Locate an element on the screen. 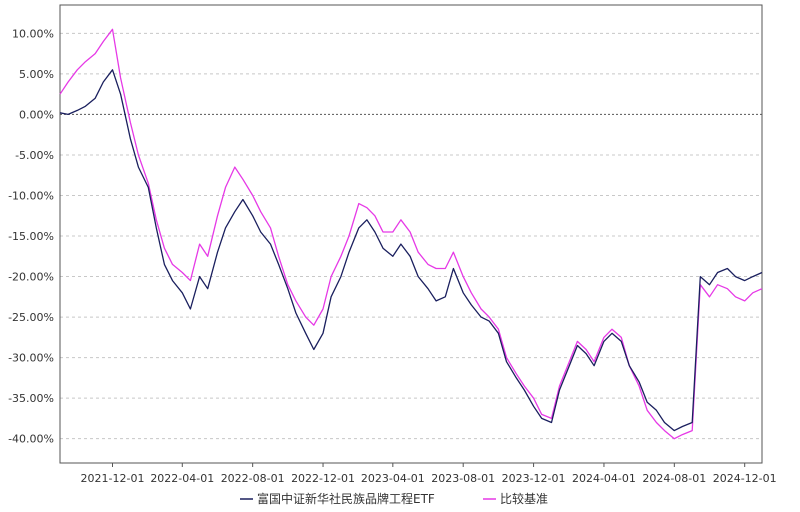  y-tick-label: -5.00% is located at coordinates (34, 155).